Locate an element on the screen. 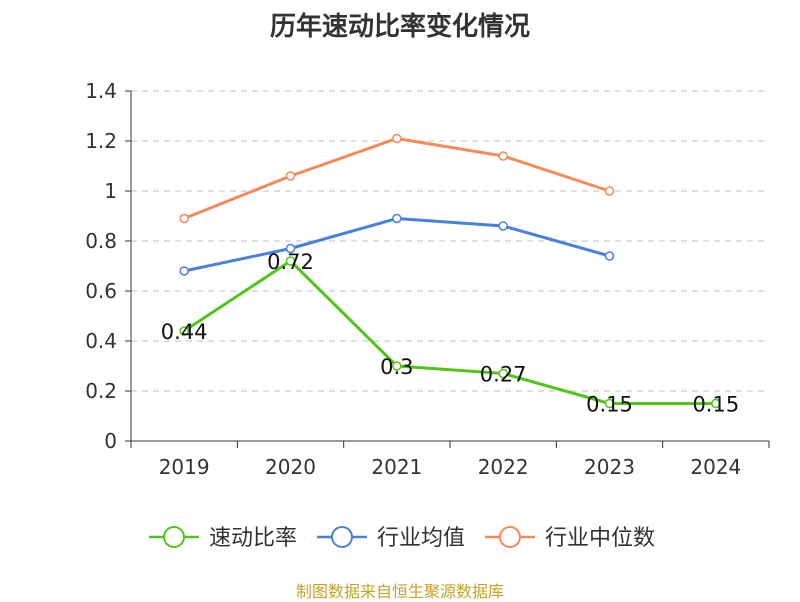  y-tick-label: 0 is located at coordinates (110, 441).